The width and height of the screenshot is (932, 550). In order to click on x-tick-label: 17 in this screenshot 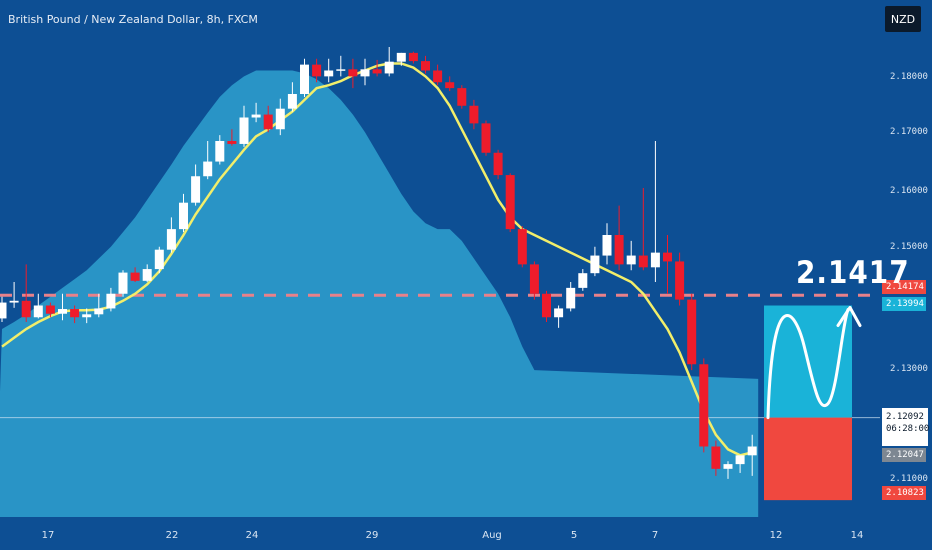, I will do `click(48, 535)`.